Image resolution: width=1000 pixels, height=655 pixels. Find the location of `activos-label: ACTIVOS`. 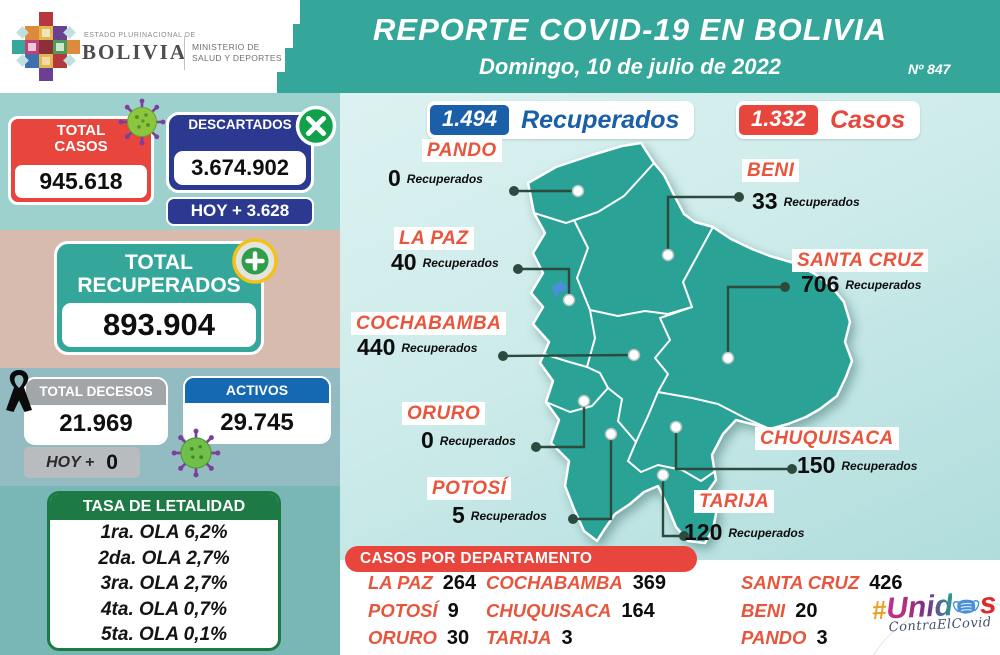

activos-label: ACTIVOS is located at coordinates (257, 390).